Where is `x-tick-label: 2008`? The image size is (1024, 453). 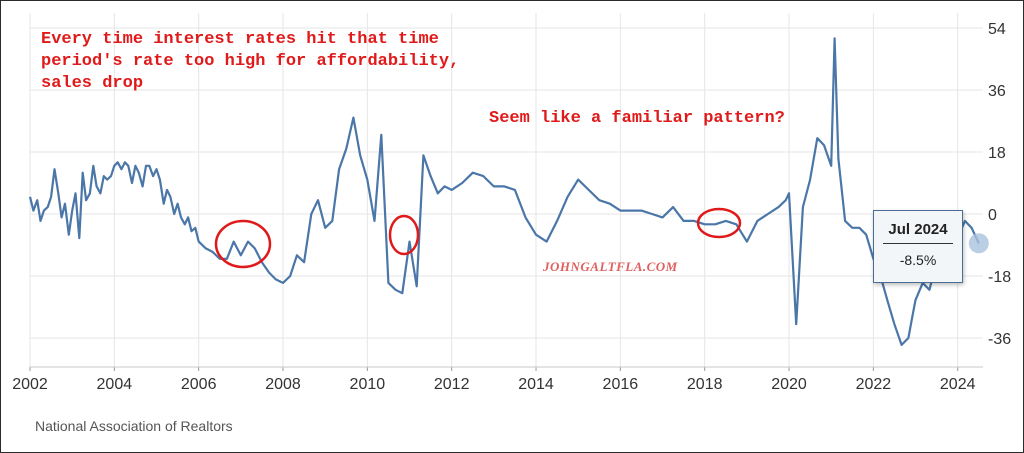
x-tick-label: 2008 is located at coordinates (283, 384).